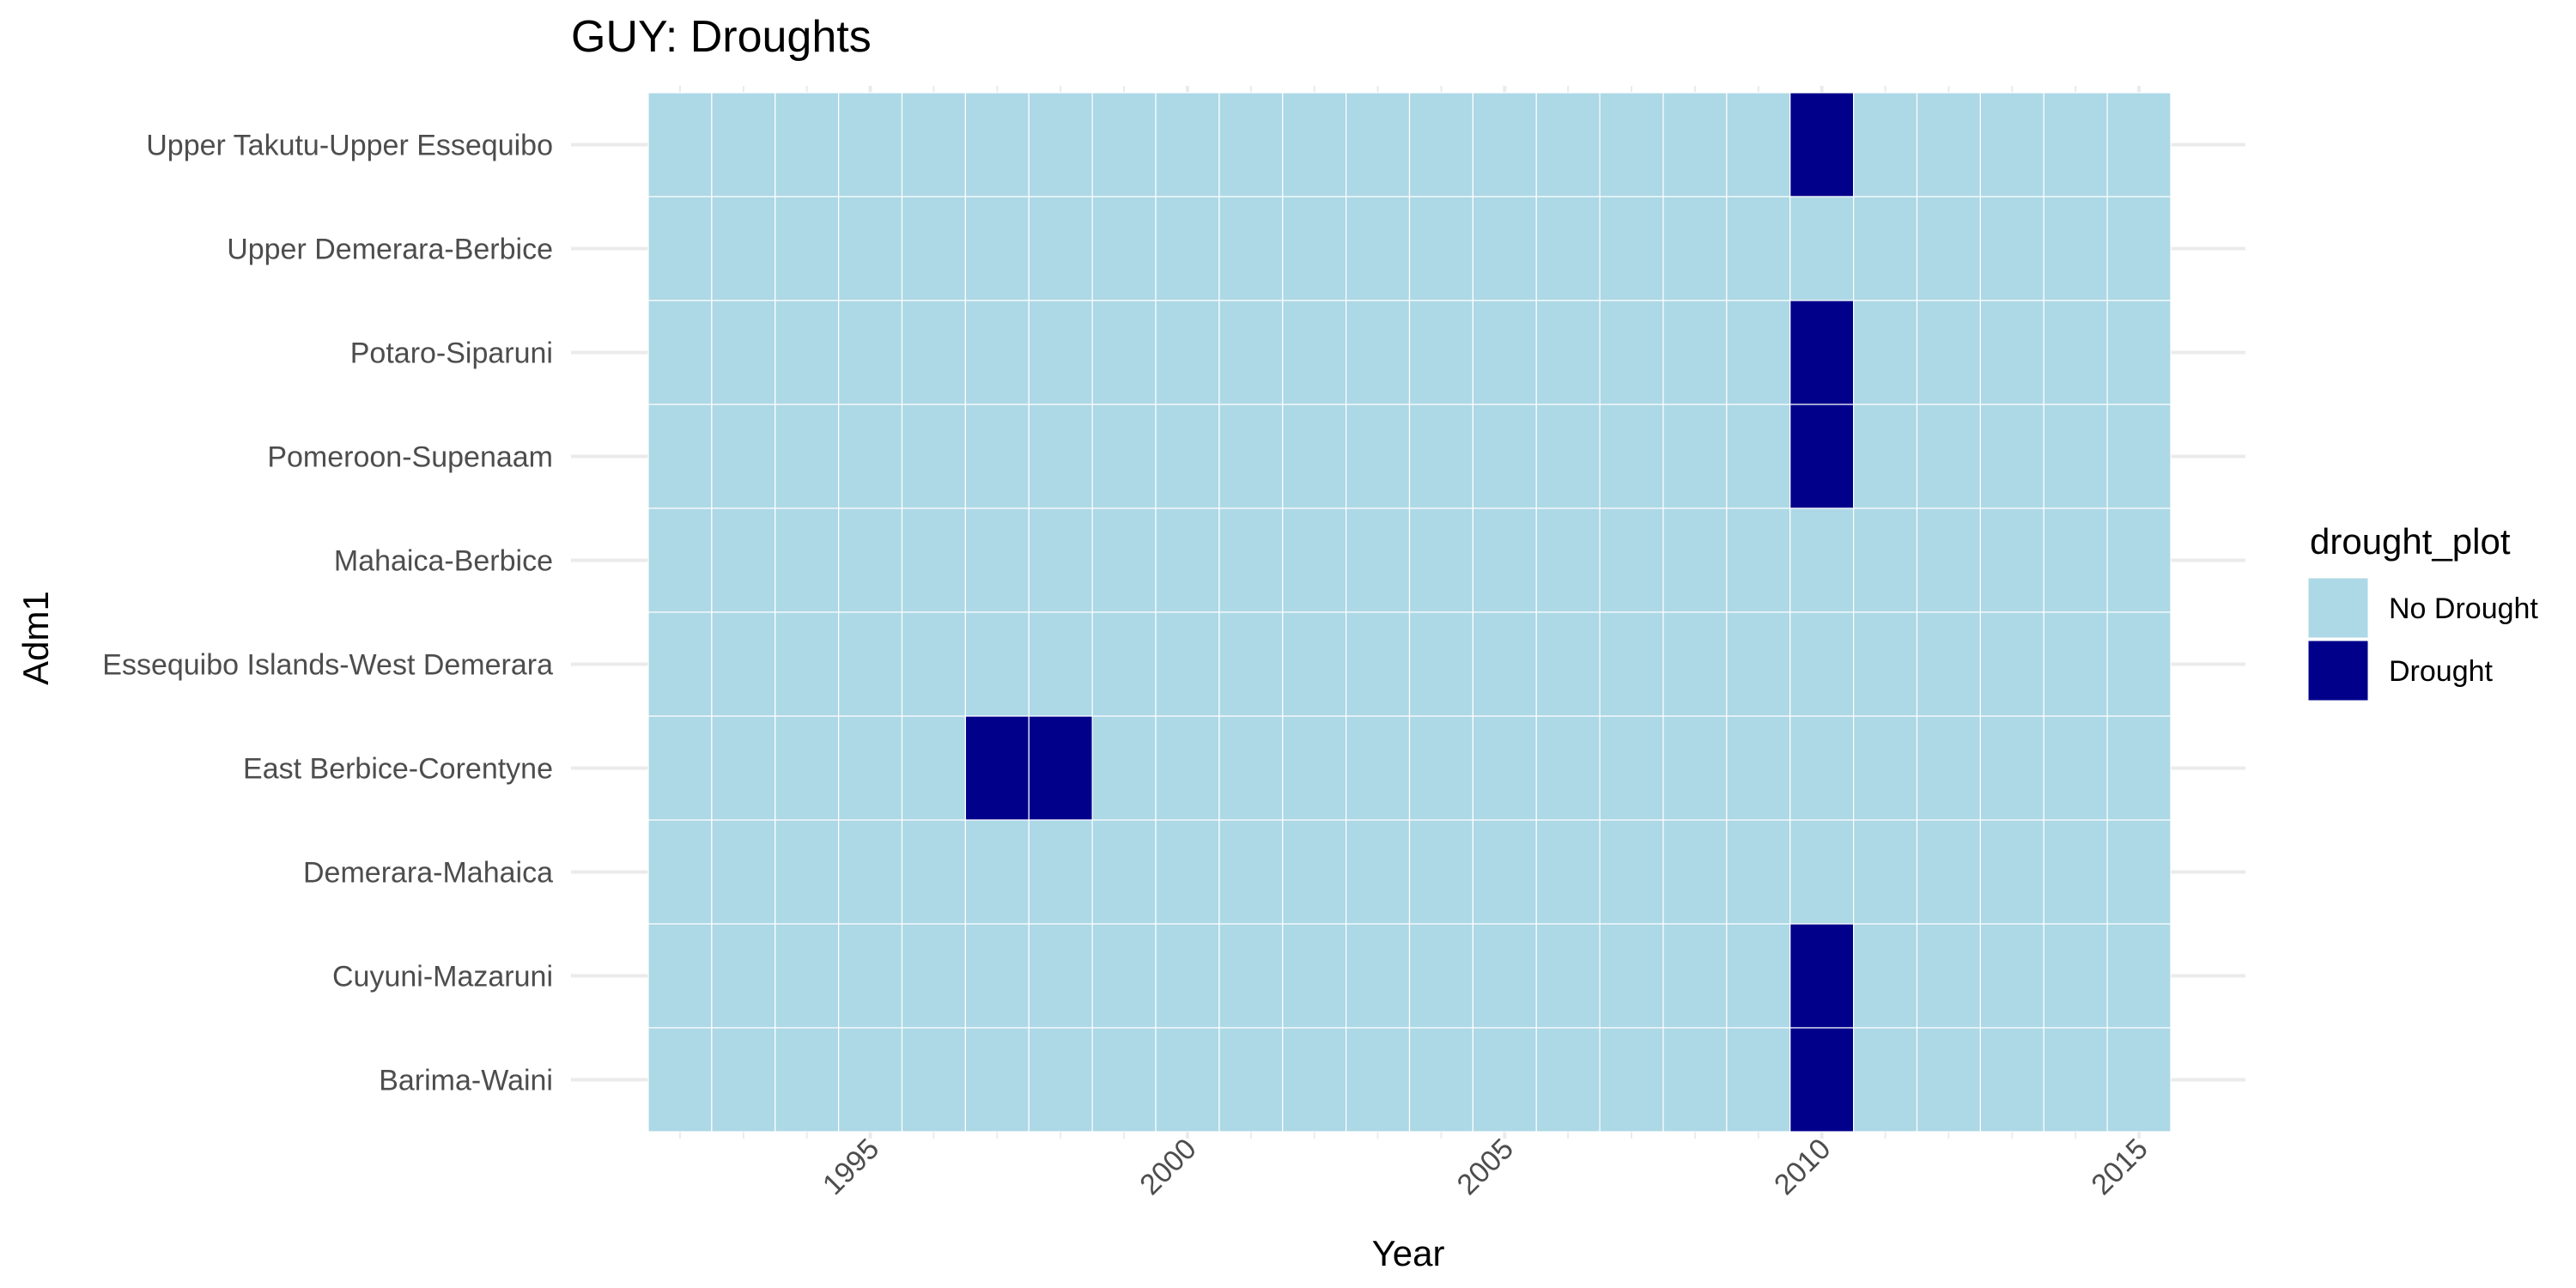 The width and height of the screenshot is (2576, 1288). What do you see at coordinates (2338, 608) in the screenshot?
I see `legend-key` at bounding box center [2338, 608].